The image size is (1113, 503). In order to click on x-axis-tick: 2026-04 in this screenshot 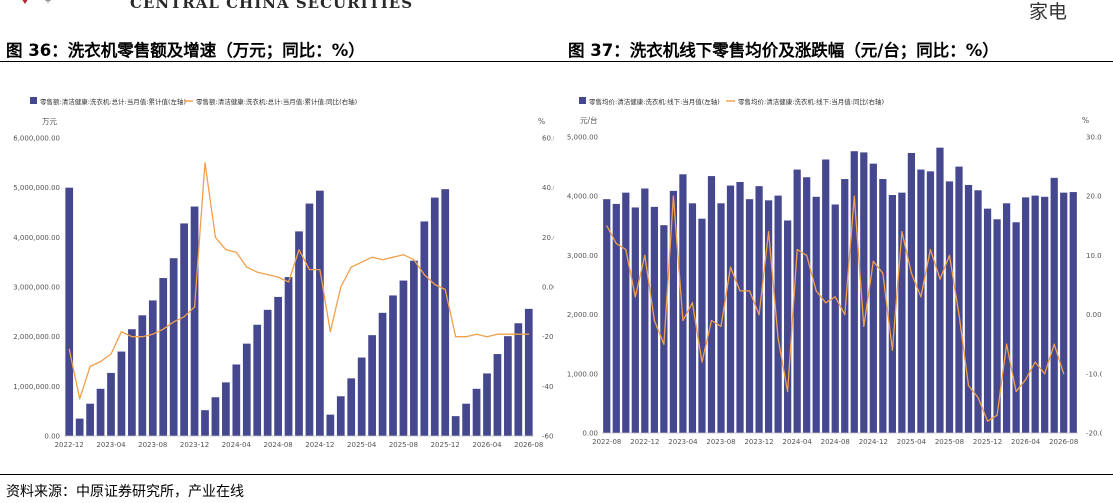, I will do `click(487, 445)`.